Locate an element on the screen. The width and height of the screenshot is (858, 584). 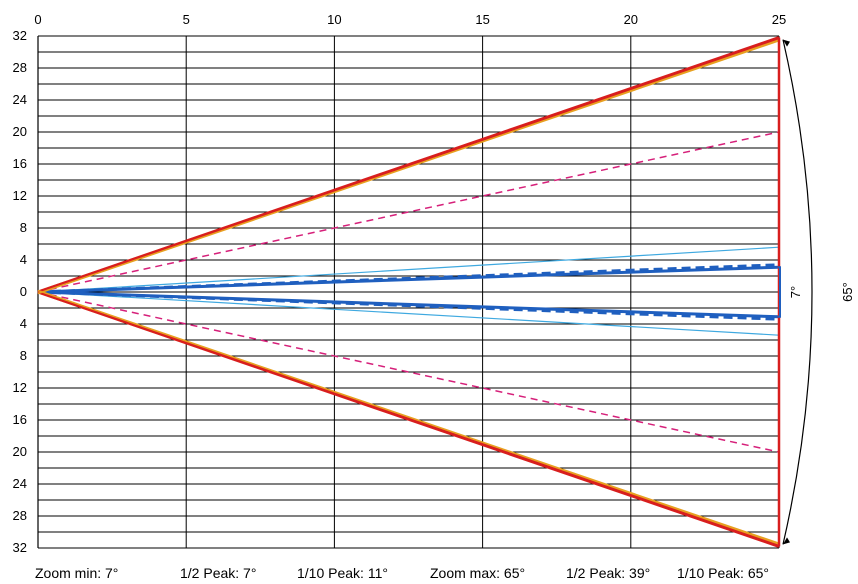
arrow-head-top is located at coordinates (786, 43).